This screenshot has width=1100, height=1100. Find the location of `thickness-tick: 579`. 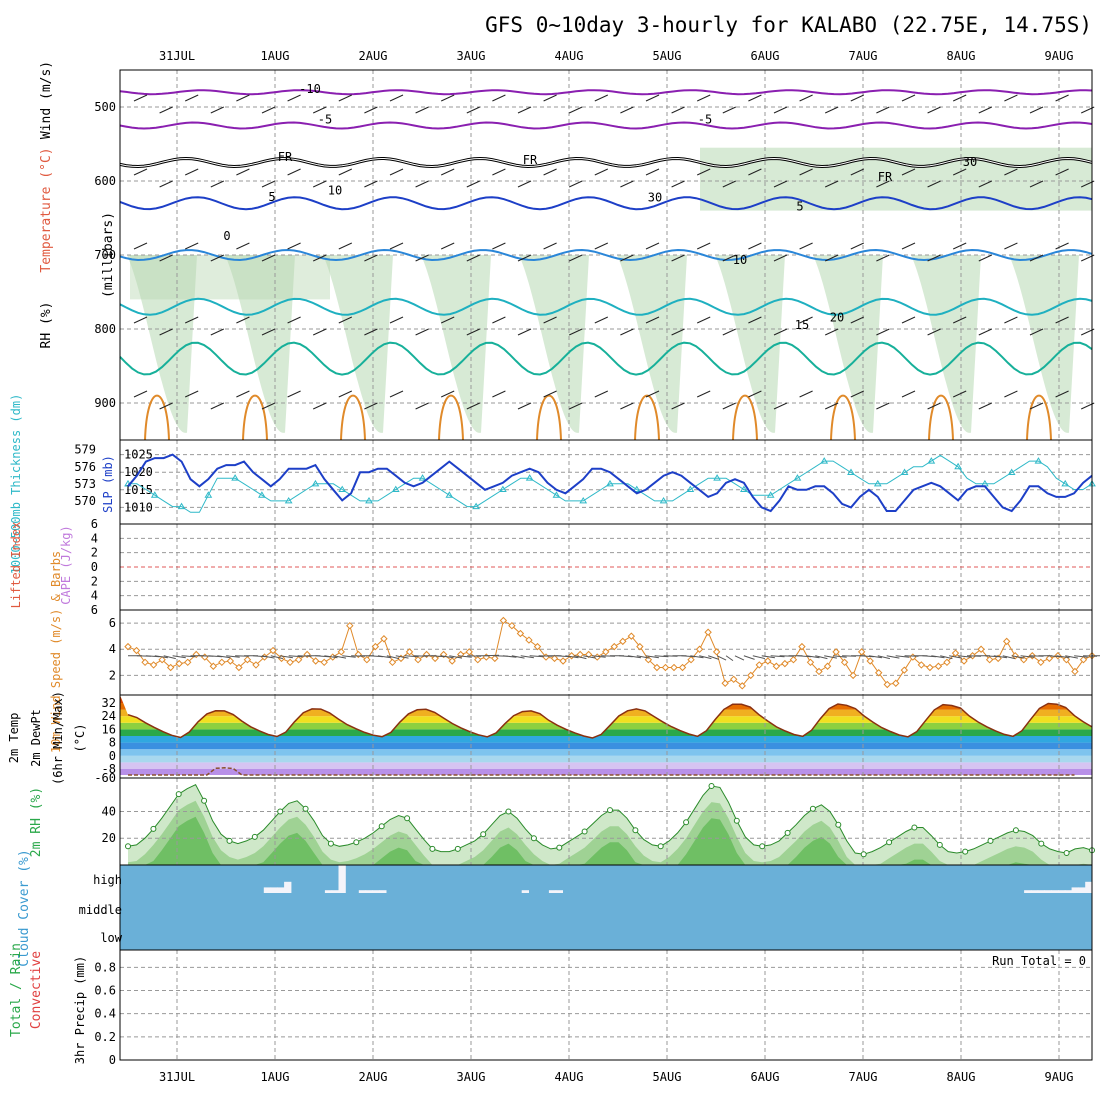

thickness-tick: 579 is located at coordinates (85, 450).